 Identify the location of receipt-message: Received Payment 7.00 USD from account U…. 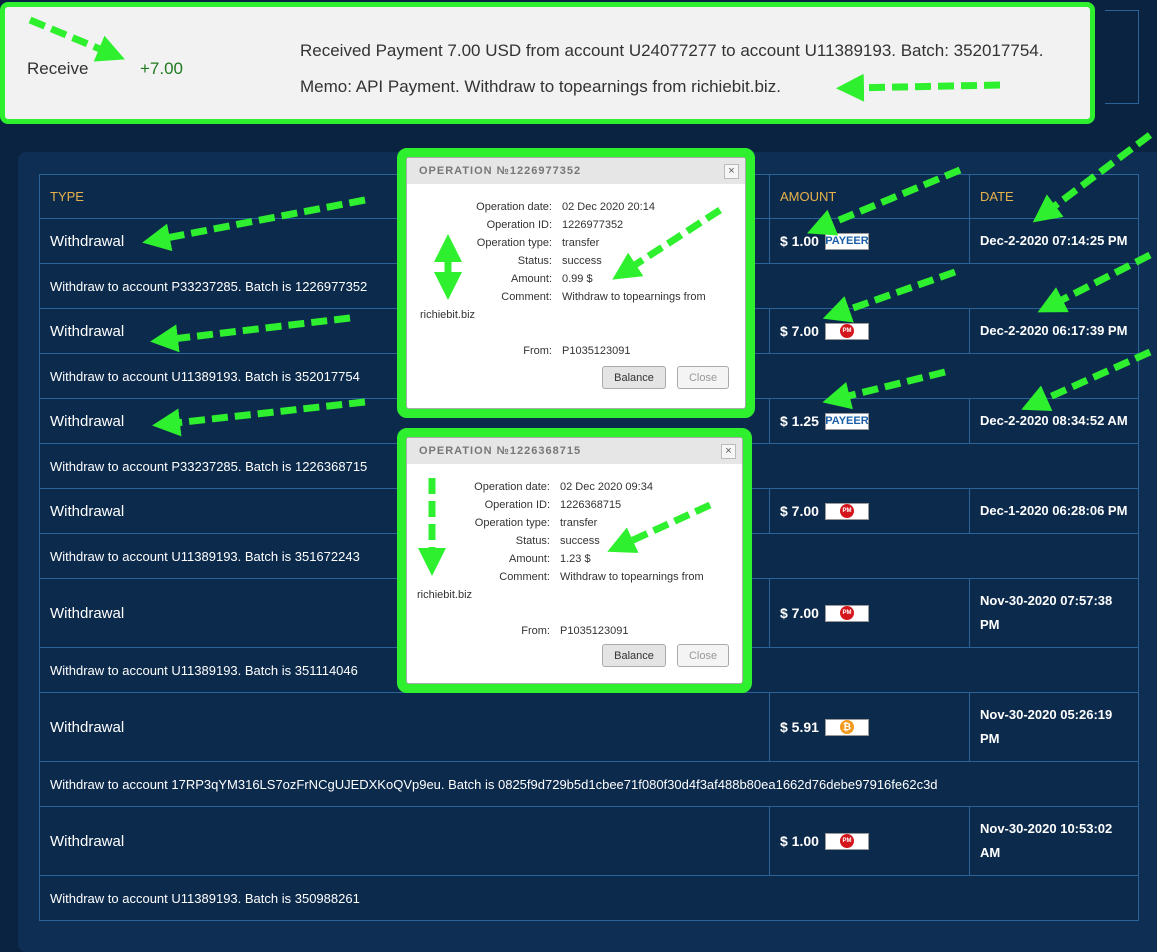
(672, 50).